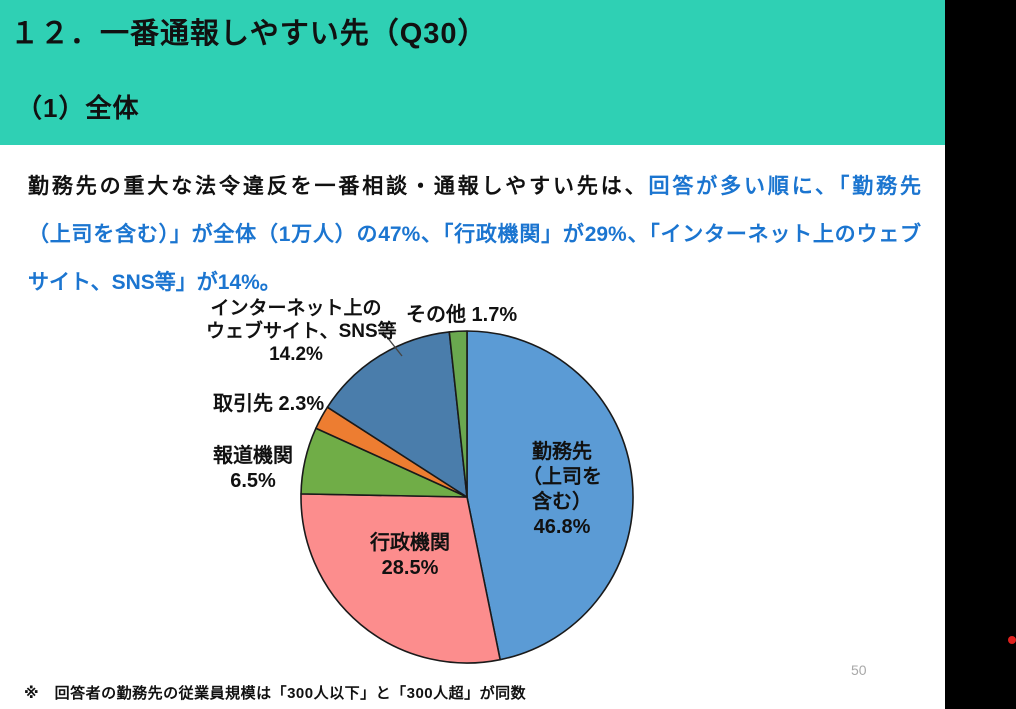  What do you see at coordinates (562, 502) in the screenshot?
I see `pie-label-workplace-line3: 含む）` at bounding box center [562, 502].